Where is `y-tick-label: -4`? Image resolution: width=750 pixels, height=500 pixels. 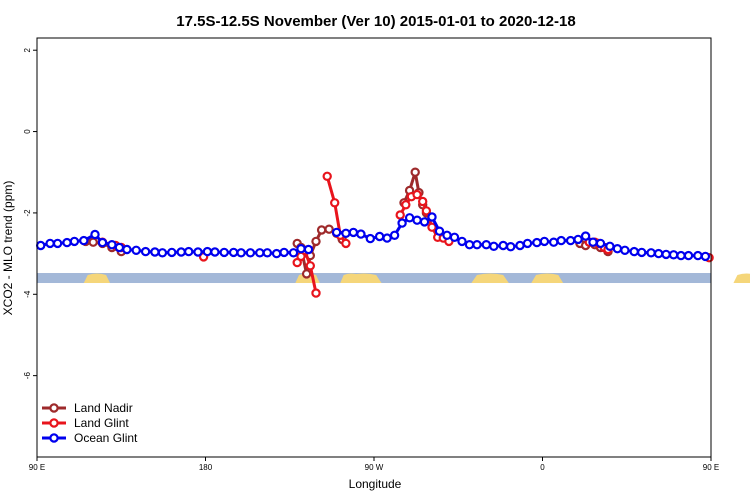
y-tick-label: -4 is located at coordinates (27, 294).